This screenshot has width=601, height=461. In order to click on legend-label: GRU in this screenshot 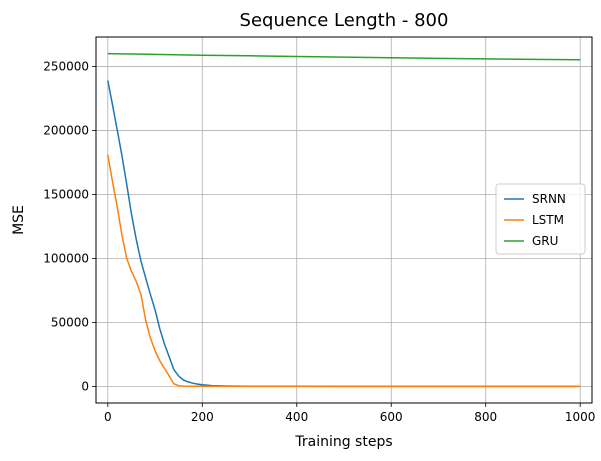, I will do `click(545, 241)`.